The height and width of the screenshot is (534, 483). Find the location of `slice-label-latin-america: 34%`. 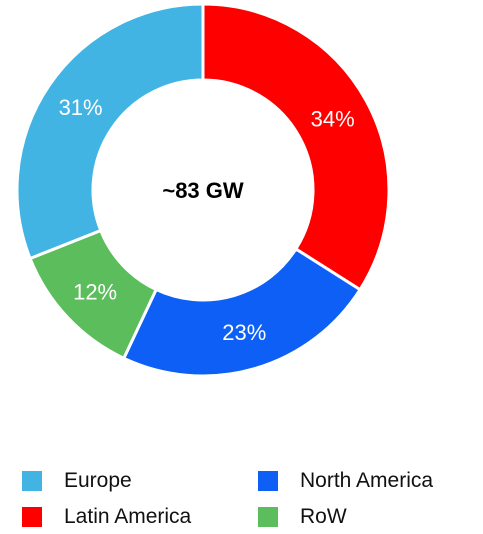

slice-label-latin-america: 34% is located at coordinates (333, 119).